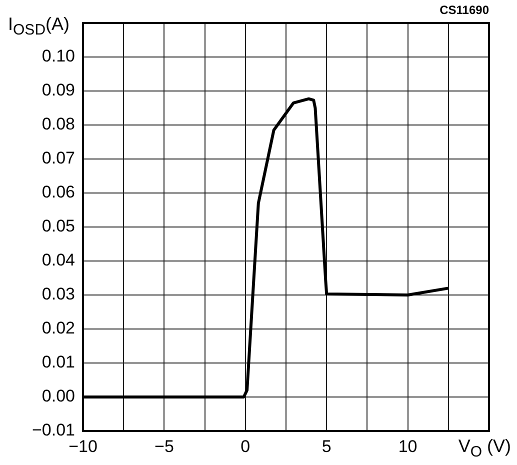 Image resolution: width=517 pixels, height=465 pixels. I want to click on x-tick-label: 10, so click(408, 446).